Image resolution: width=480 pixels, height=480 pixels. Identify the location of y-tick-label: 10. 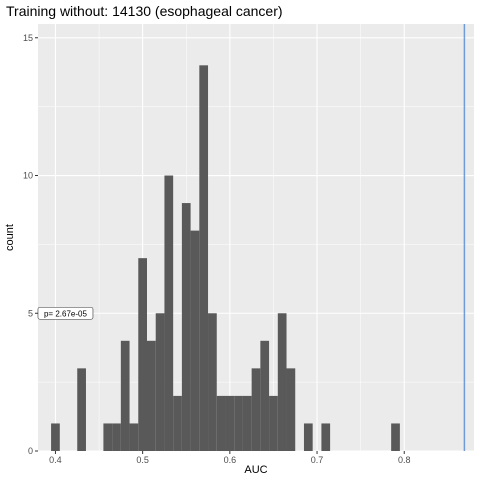
(28, 176).